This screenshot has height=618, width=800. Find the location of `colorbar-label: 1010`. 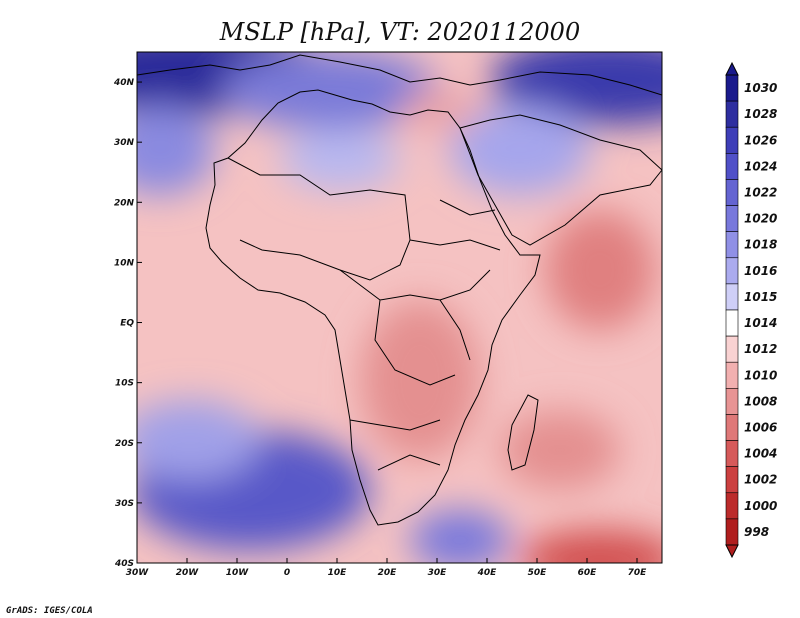

colorbar-label: 1010 is located at coordinates (760, 375).